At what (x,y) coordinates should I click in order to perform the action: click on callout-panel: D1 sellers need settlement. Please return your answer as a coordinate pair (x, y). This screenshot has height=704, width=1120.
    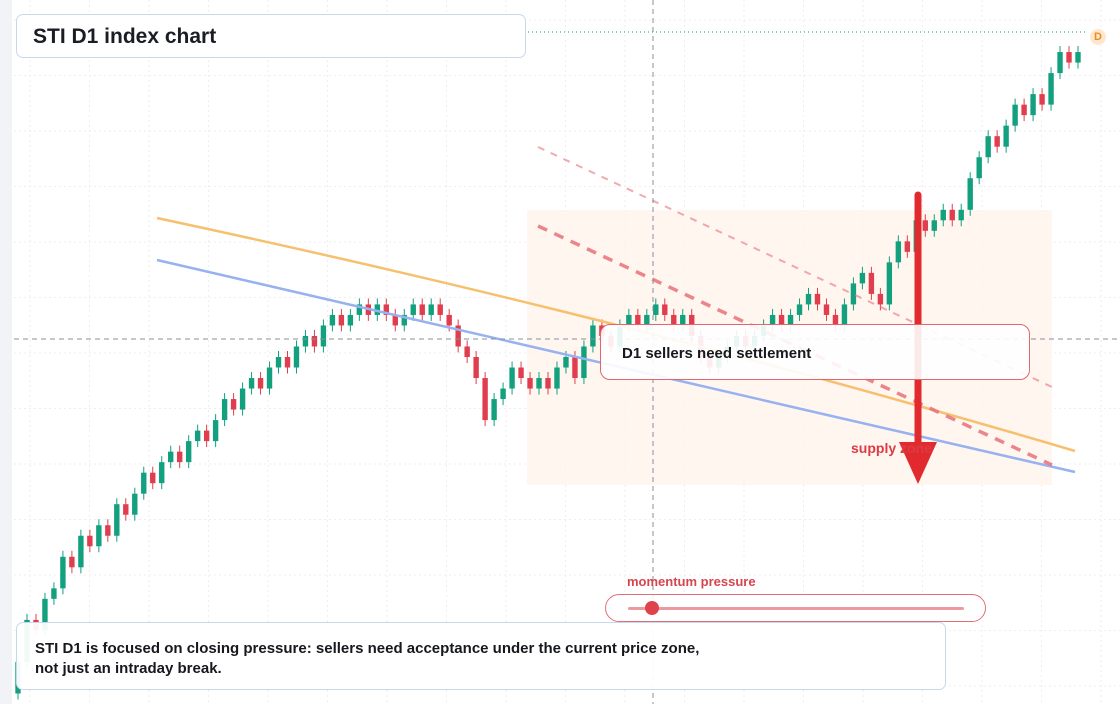
    Looking at the image, I should click on (815, 352).